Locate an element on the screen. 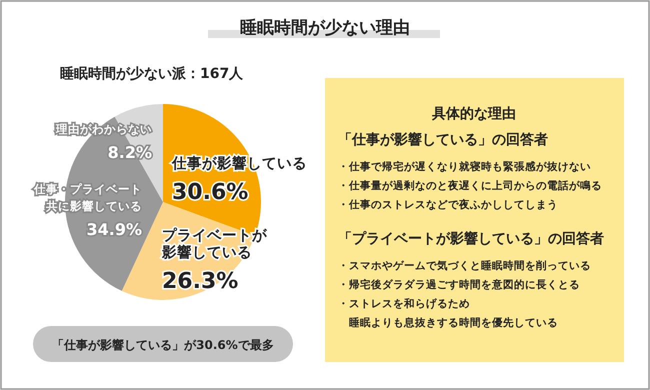 The width and height of the screenshot is (650, 390). text: 具体的な理由 is located at coordinates (473, 114).